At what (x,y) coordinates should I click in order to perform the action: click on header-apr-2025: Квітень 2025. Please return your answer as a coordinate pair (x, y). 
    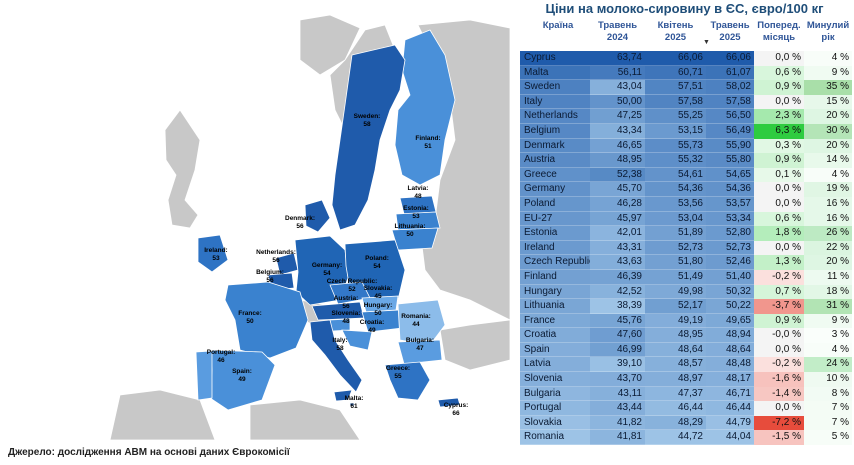
    Looking at the image, I should click on (675, 31).